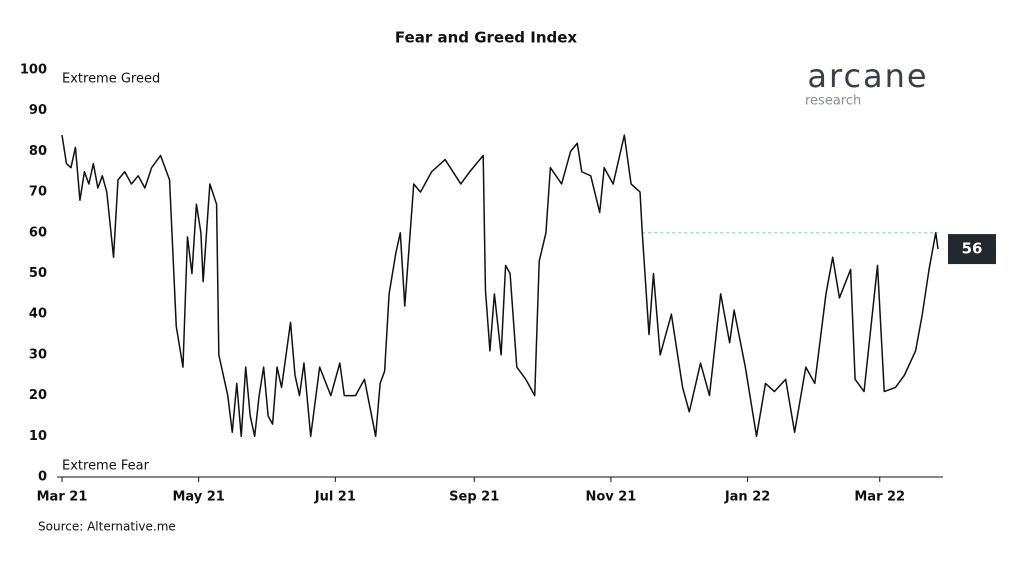 The height and width of the screenshot is (564, 1024). What do you see at coordinates (106, 466) in the screenshot?
I see `annotation-bottom: Extreme Fear` at bounding box center [106, 466].